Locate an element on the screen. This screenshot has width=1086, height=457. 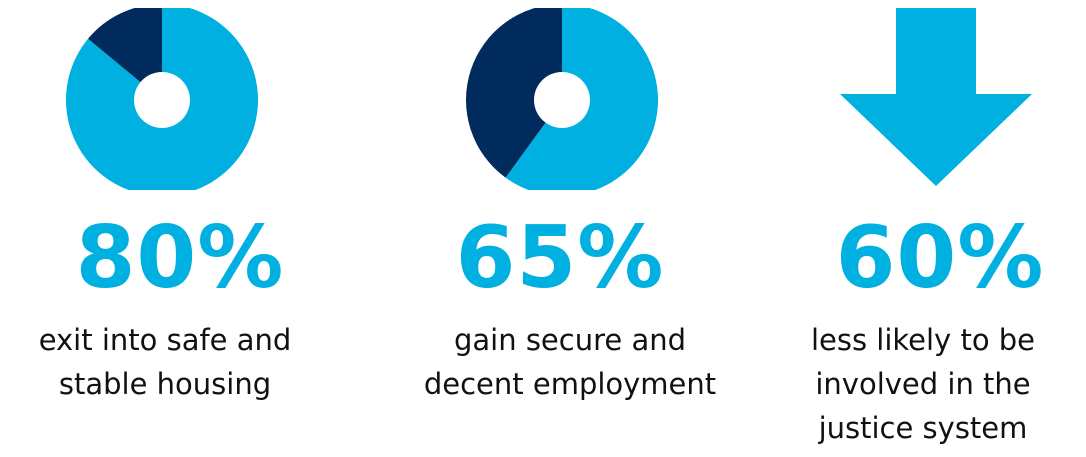
stat-description-line: exit into safe and is located at coordinates (165, 340).